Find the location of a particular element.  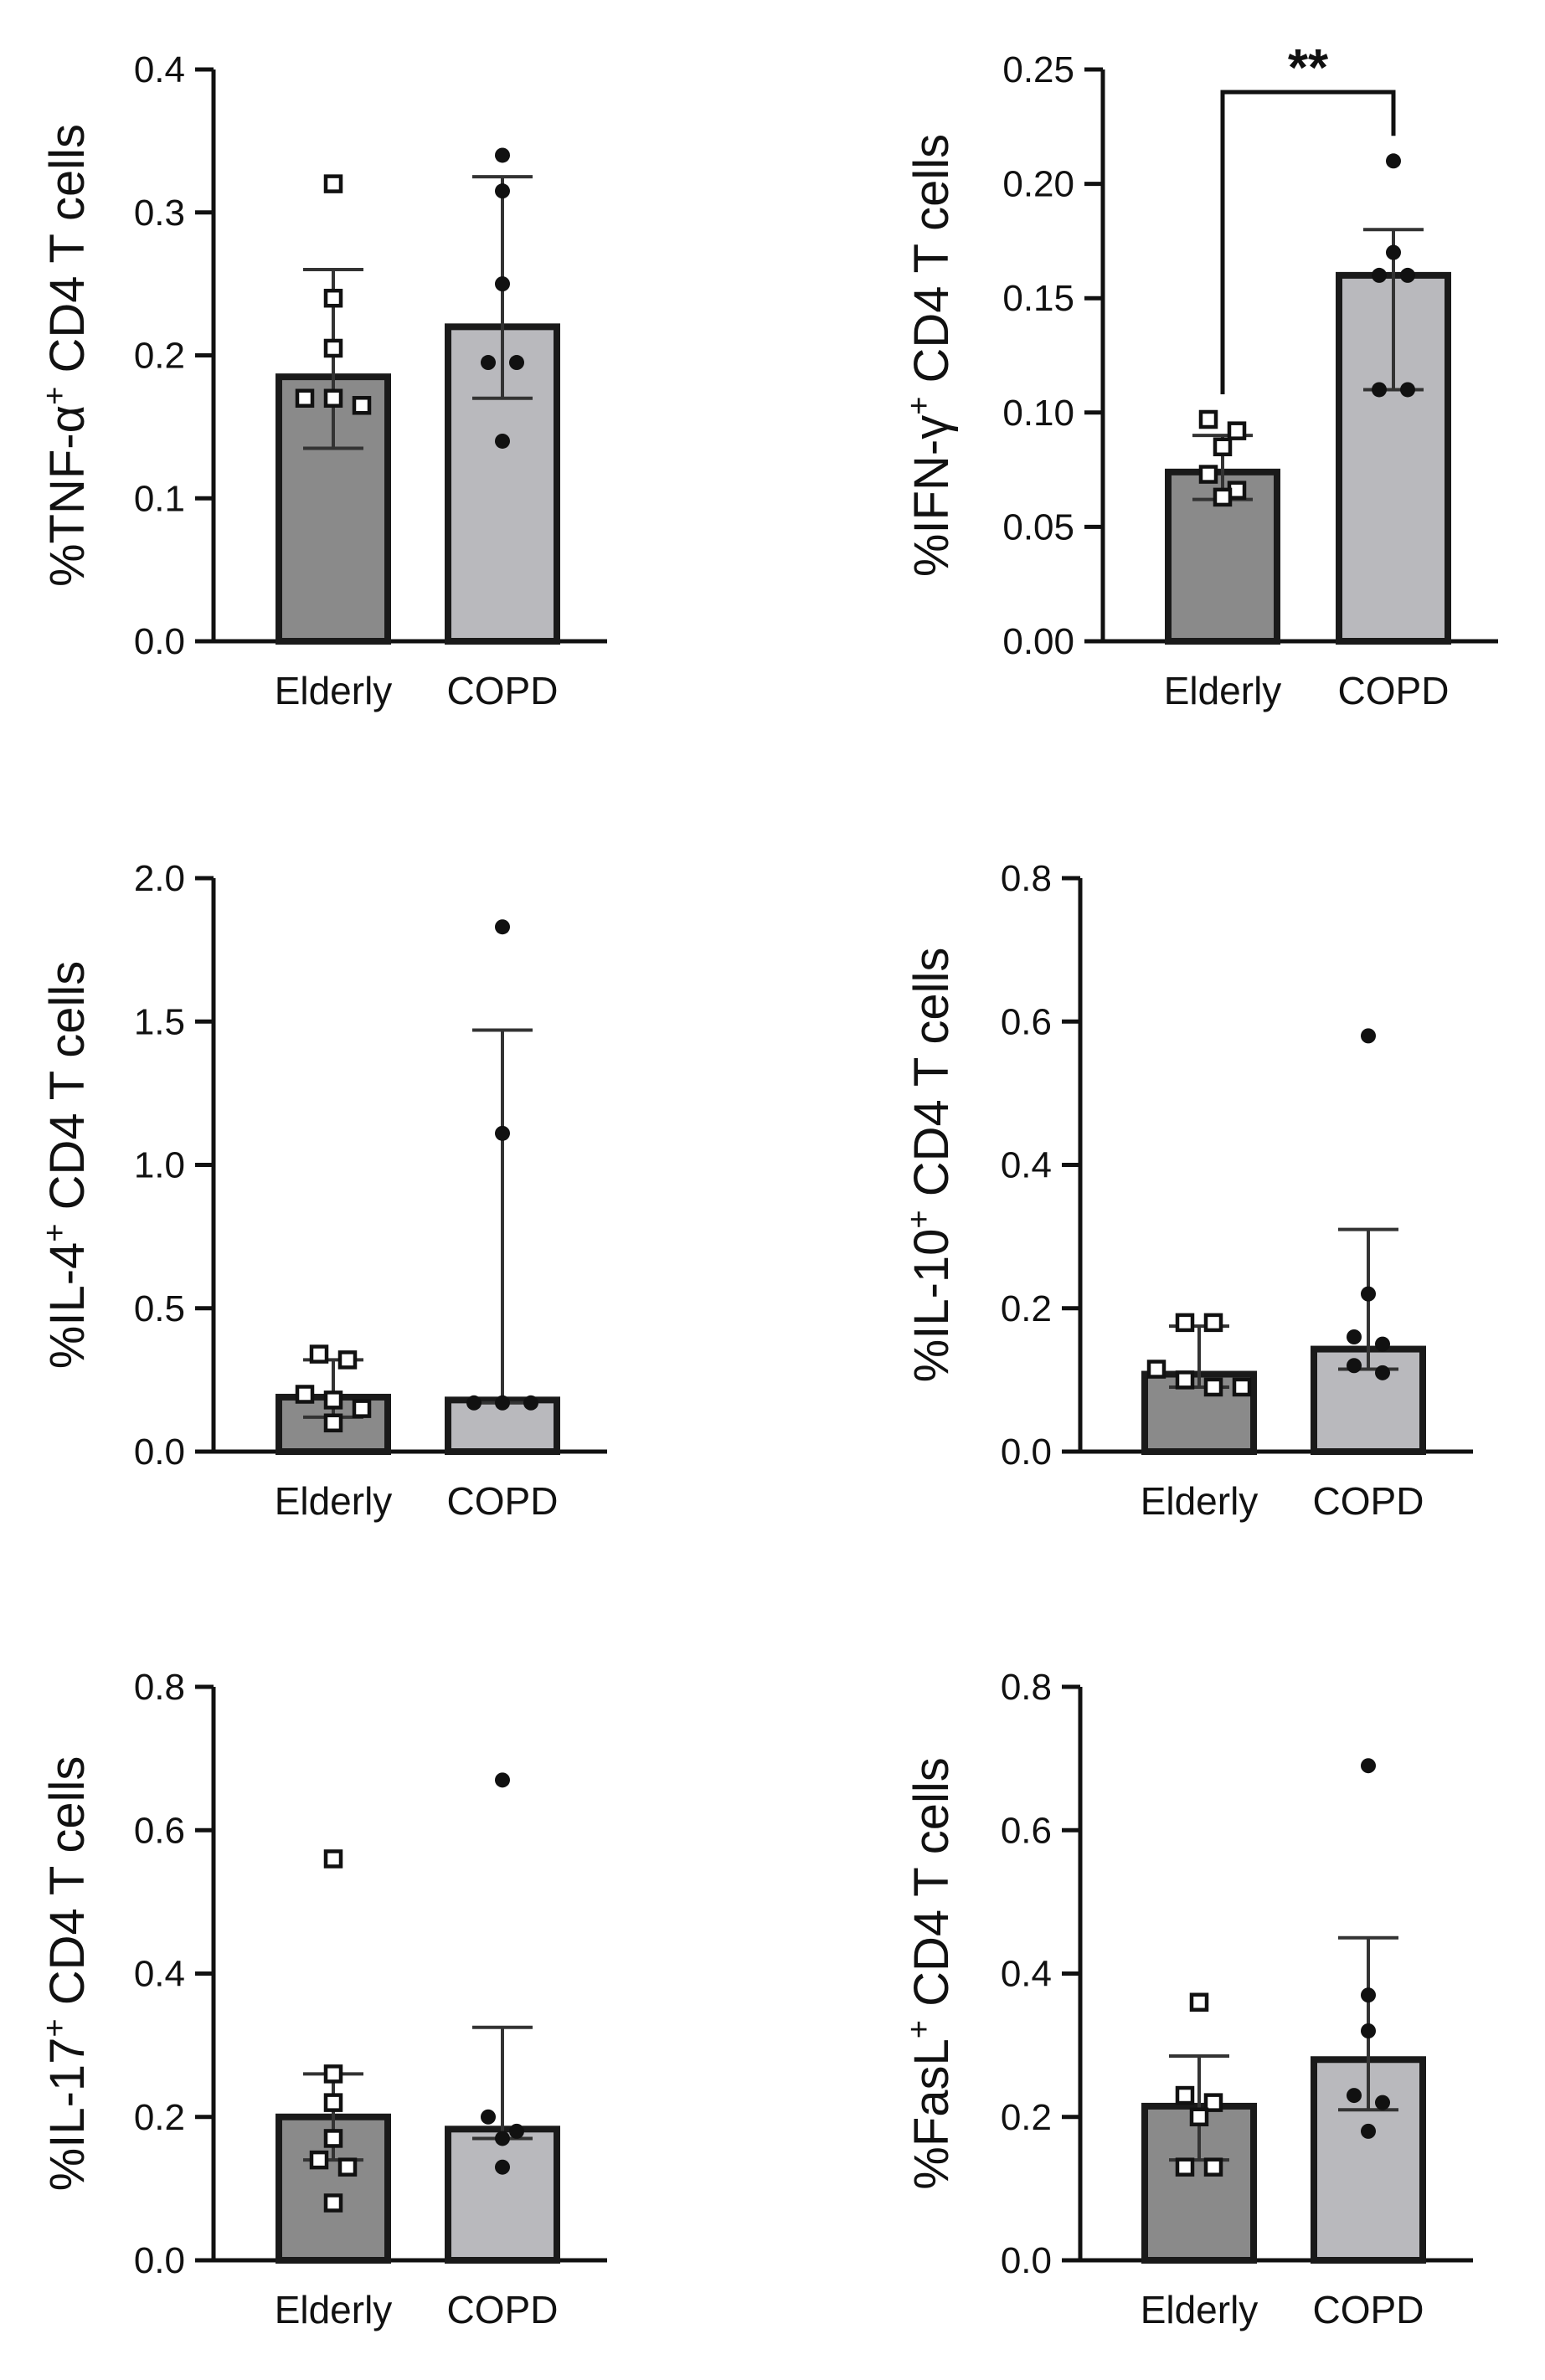

y-axis-title: %IL-4+ CD4 T cells is located at coordinates (66, 1165).